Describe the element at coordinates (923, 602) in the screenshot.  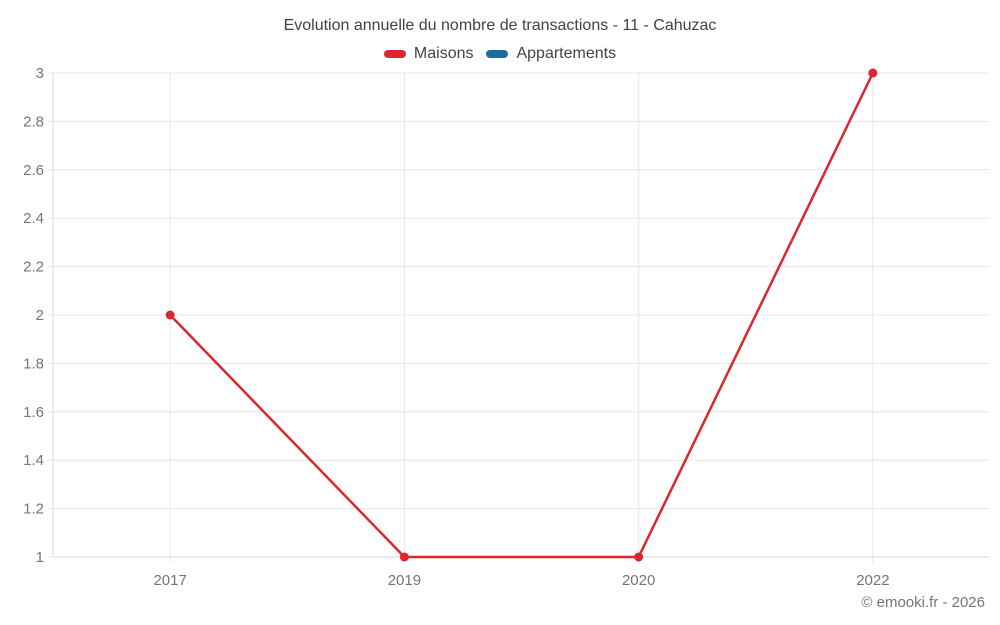
I see `copyright: © emooki.fr - 2026` at that location.